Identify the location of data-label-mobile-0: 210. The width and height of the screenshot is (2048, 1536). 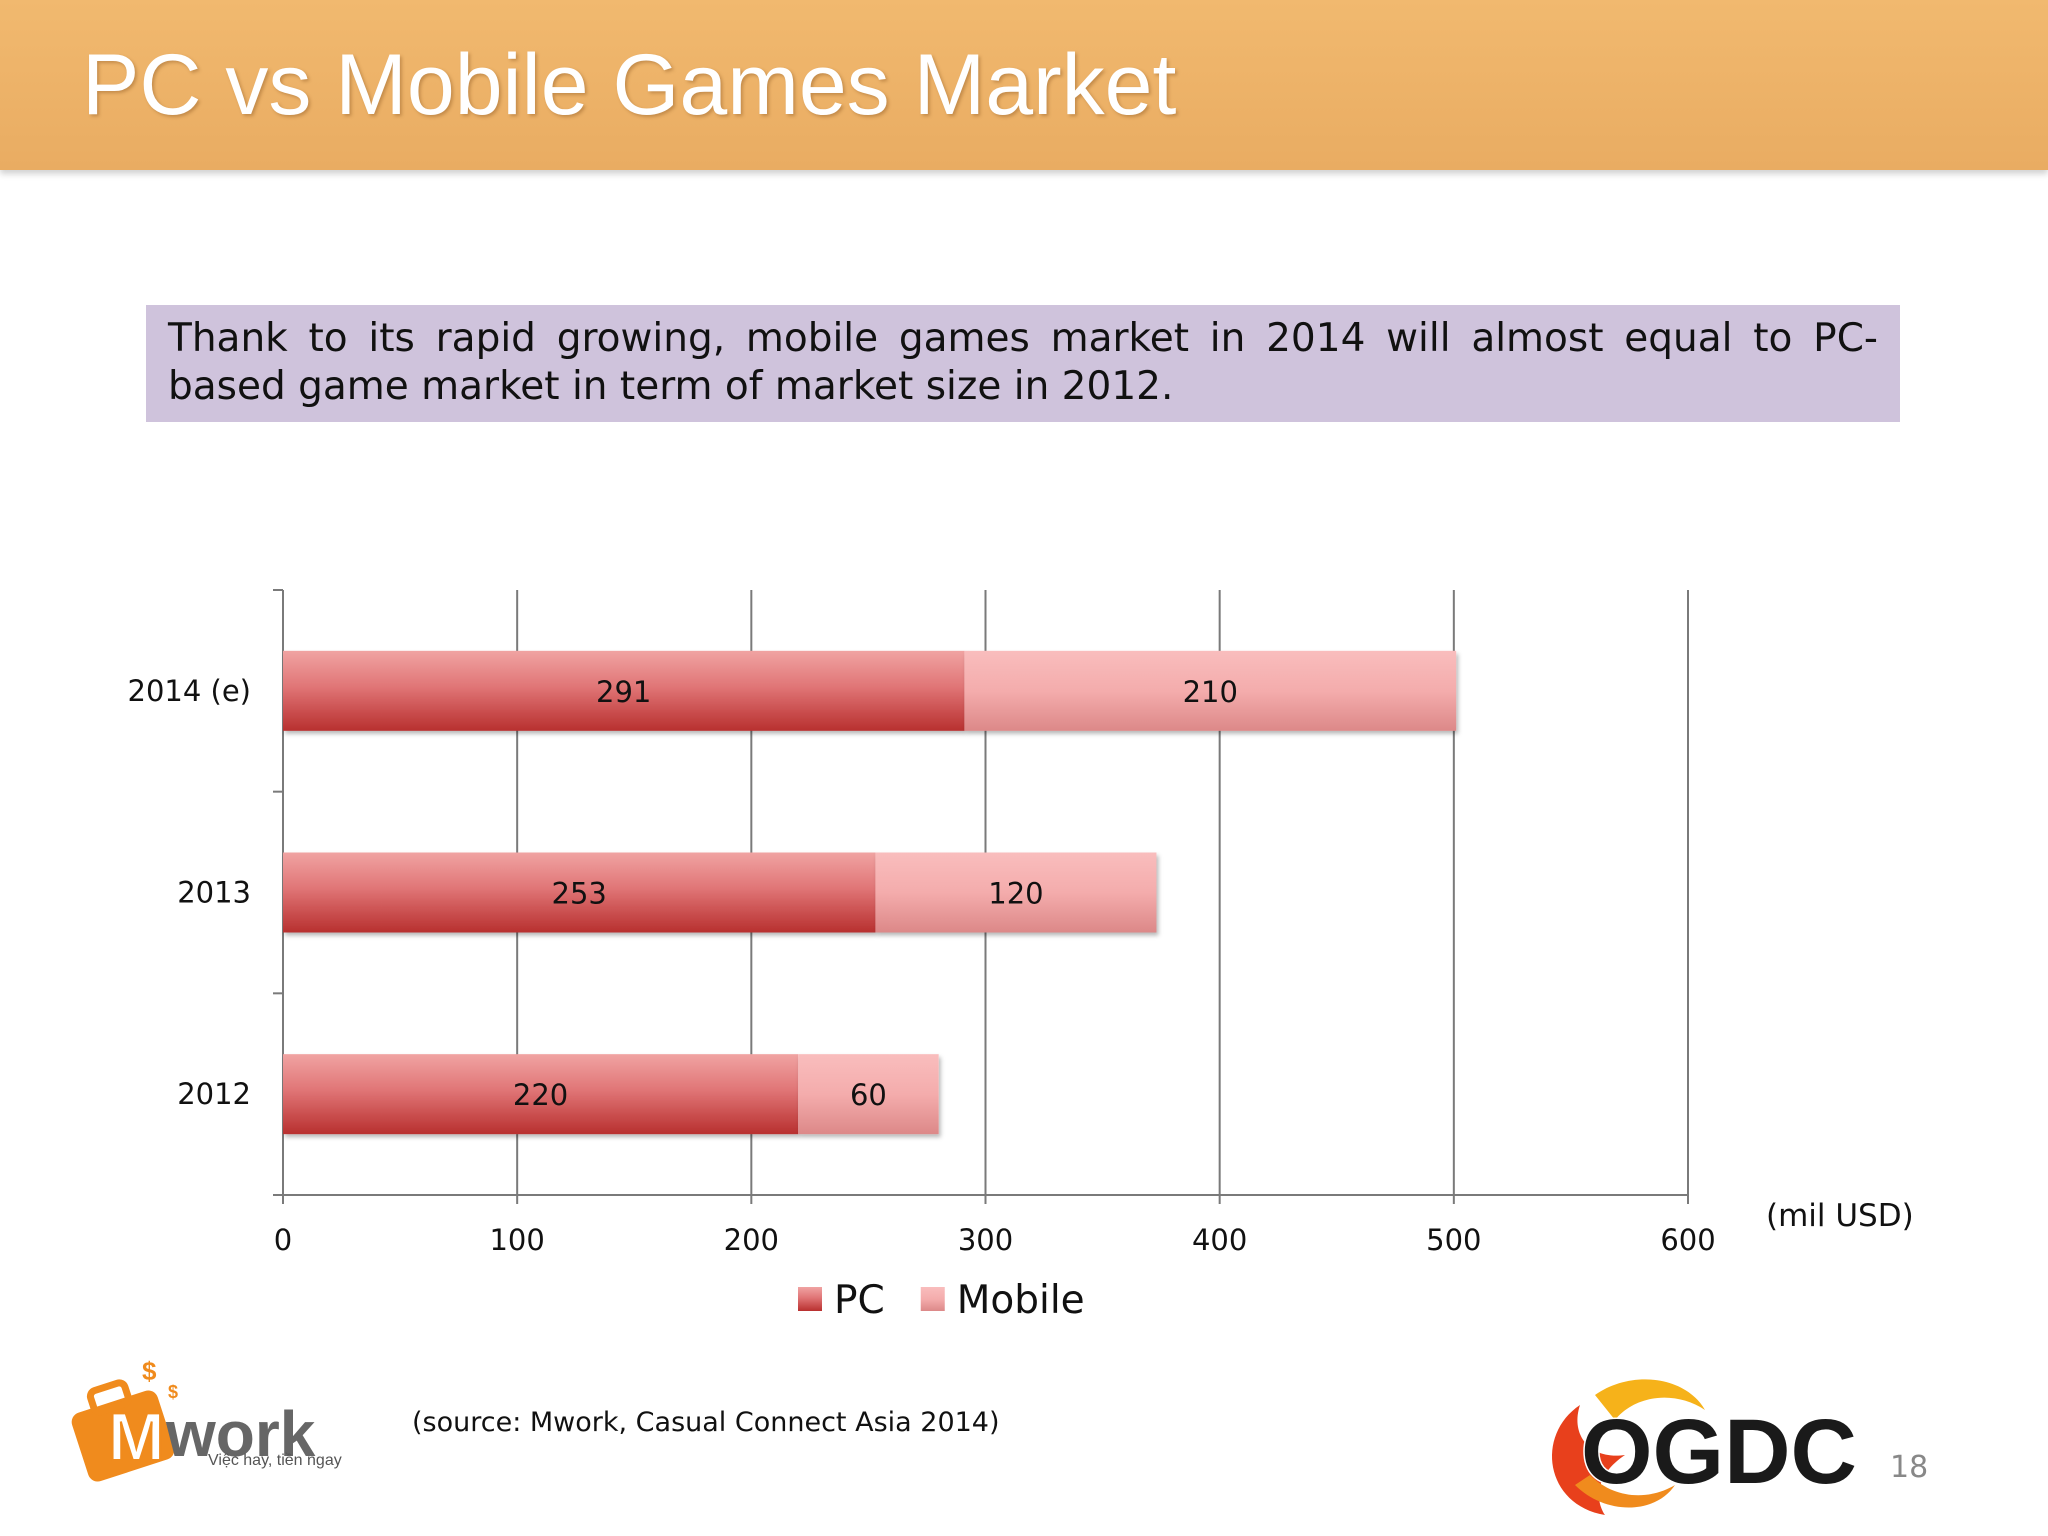
(1210, 692).